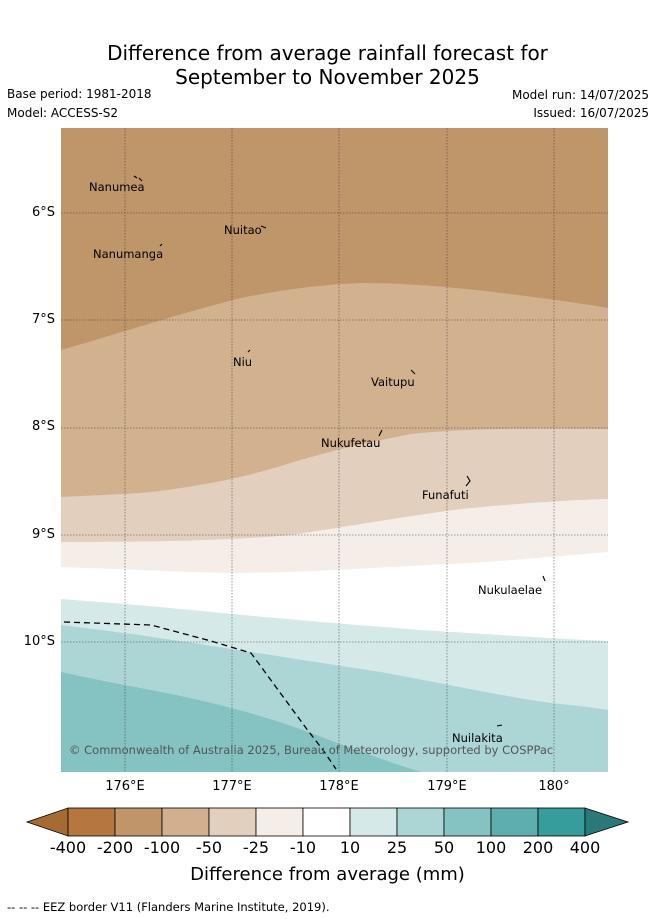 The image size is (655, 919). What do you see at coordinates (350, 443) in the screenshot?
I see `place-nukufetau: Nukufetau` at bounding box center [350, 443].